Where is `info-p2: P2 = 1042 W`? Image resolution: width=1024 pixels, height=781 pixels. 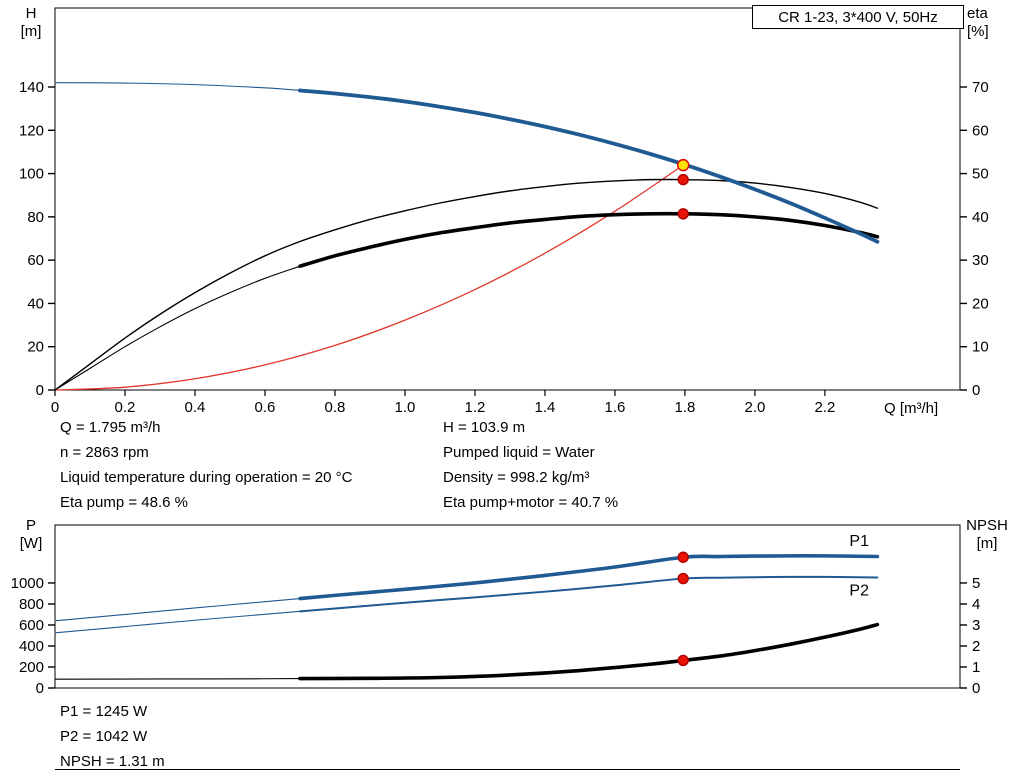 info-p2: P2 = 1042 W is located at coordinates (104, 736).